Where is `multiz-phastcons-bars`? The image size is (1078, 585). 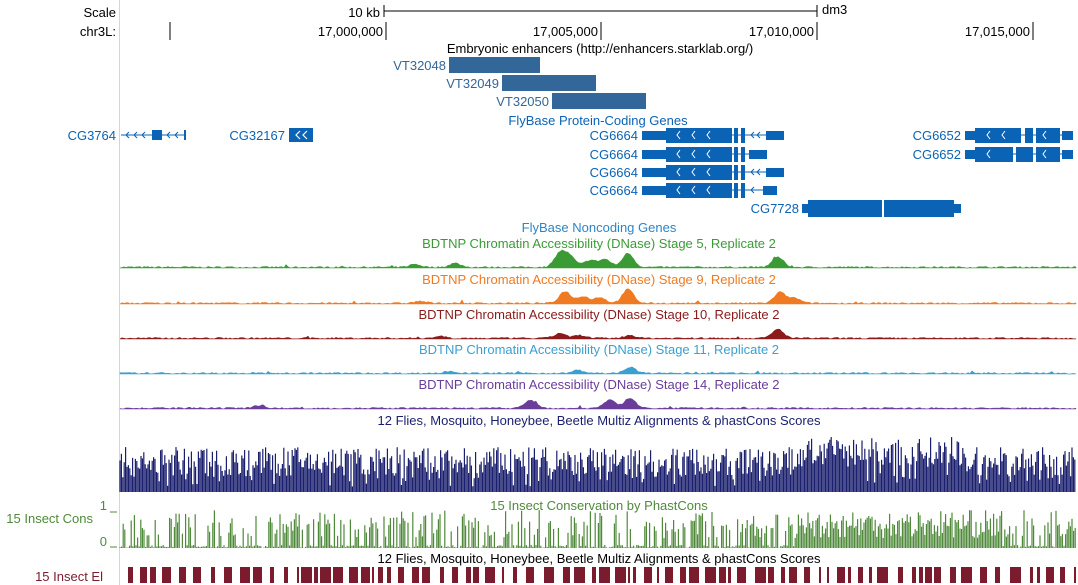 multiz-phastcons-bars is located at coordinates (597, 464).